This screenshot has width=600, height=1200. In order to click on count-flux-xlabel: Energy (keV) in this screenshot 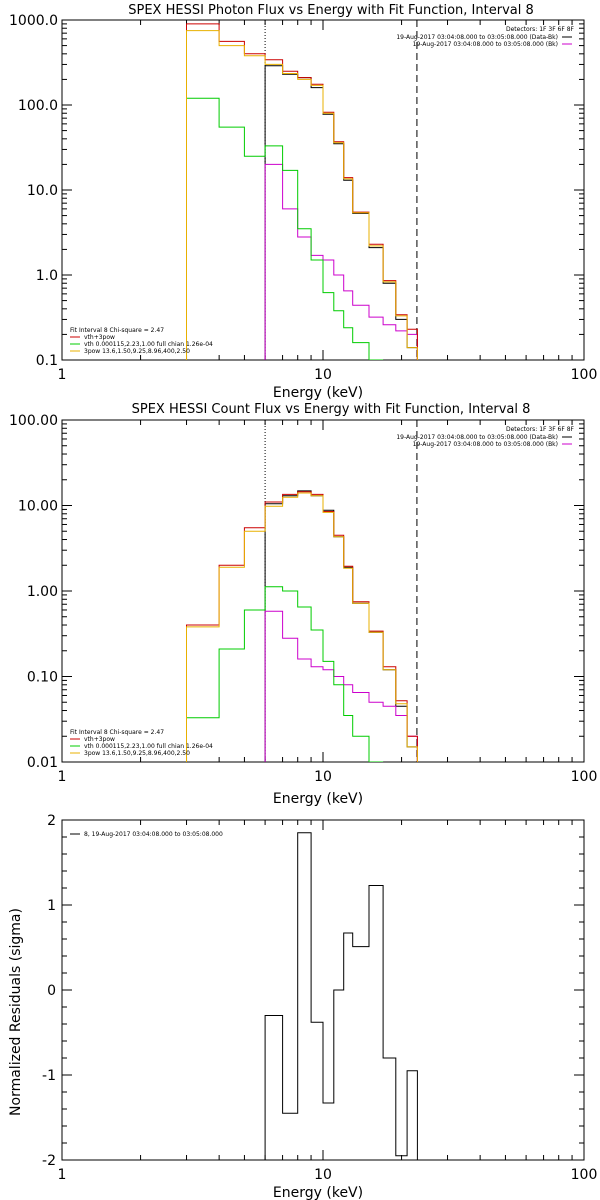, I will do `click(318, 799)`.